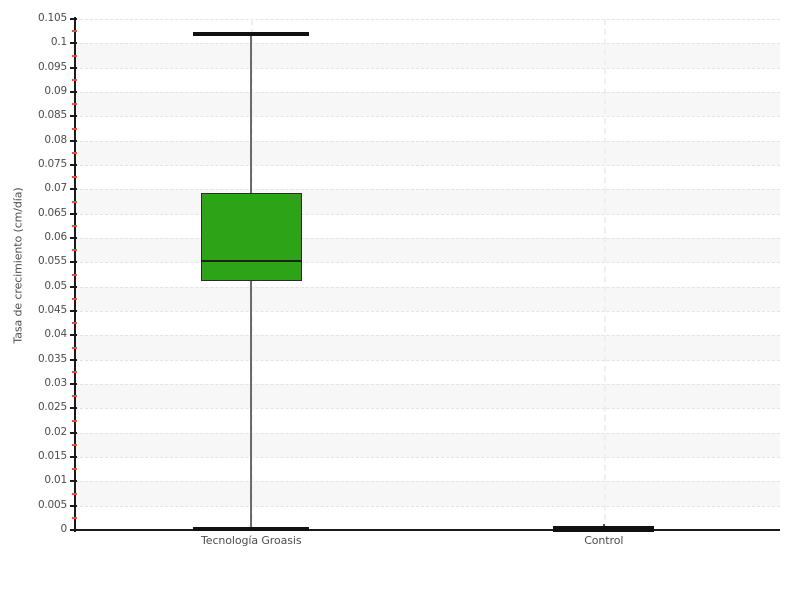 The height and width of the screenshot is (600, 800). Describe the element at coordinates (58, 42) in the screenshot. I see `y-tick-label: 0.1` at that location.